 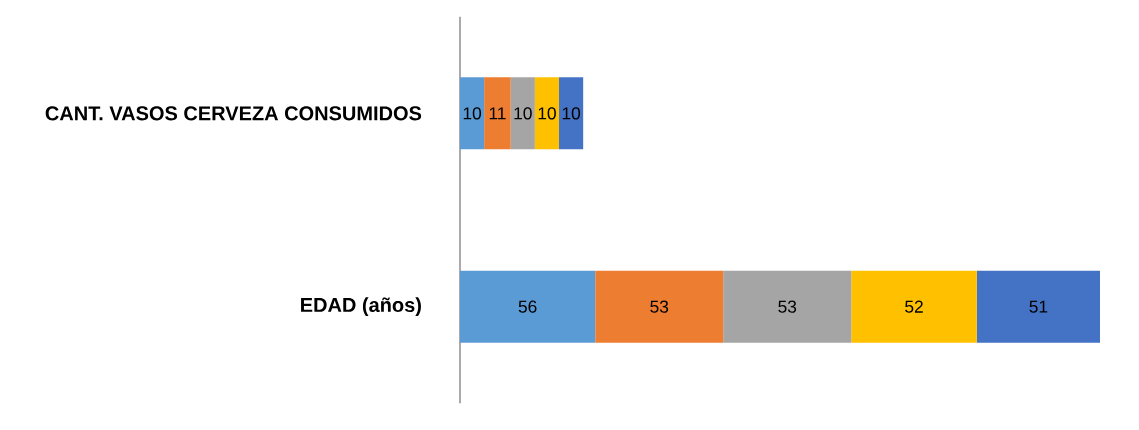 I want to click on data-label: 56, so click(x=527, y=306).